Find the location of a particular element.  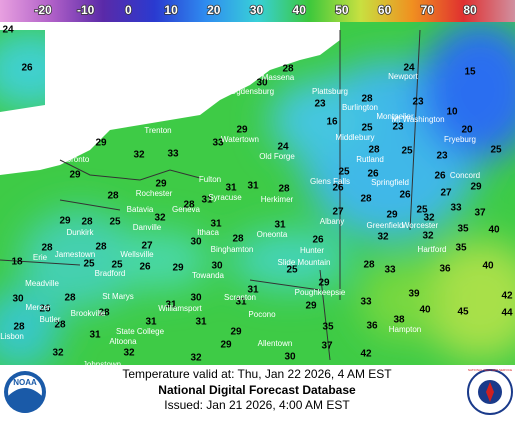

city-name: Montpelier is located at coordinates (395, 116).